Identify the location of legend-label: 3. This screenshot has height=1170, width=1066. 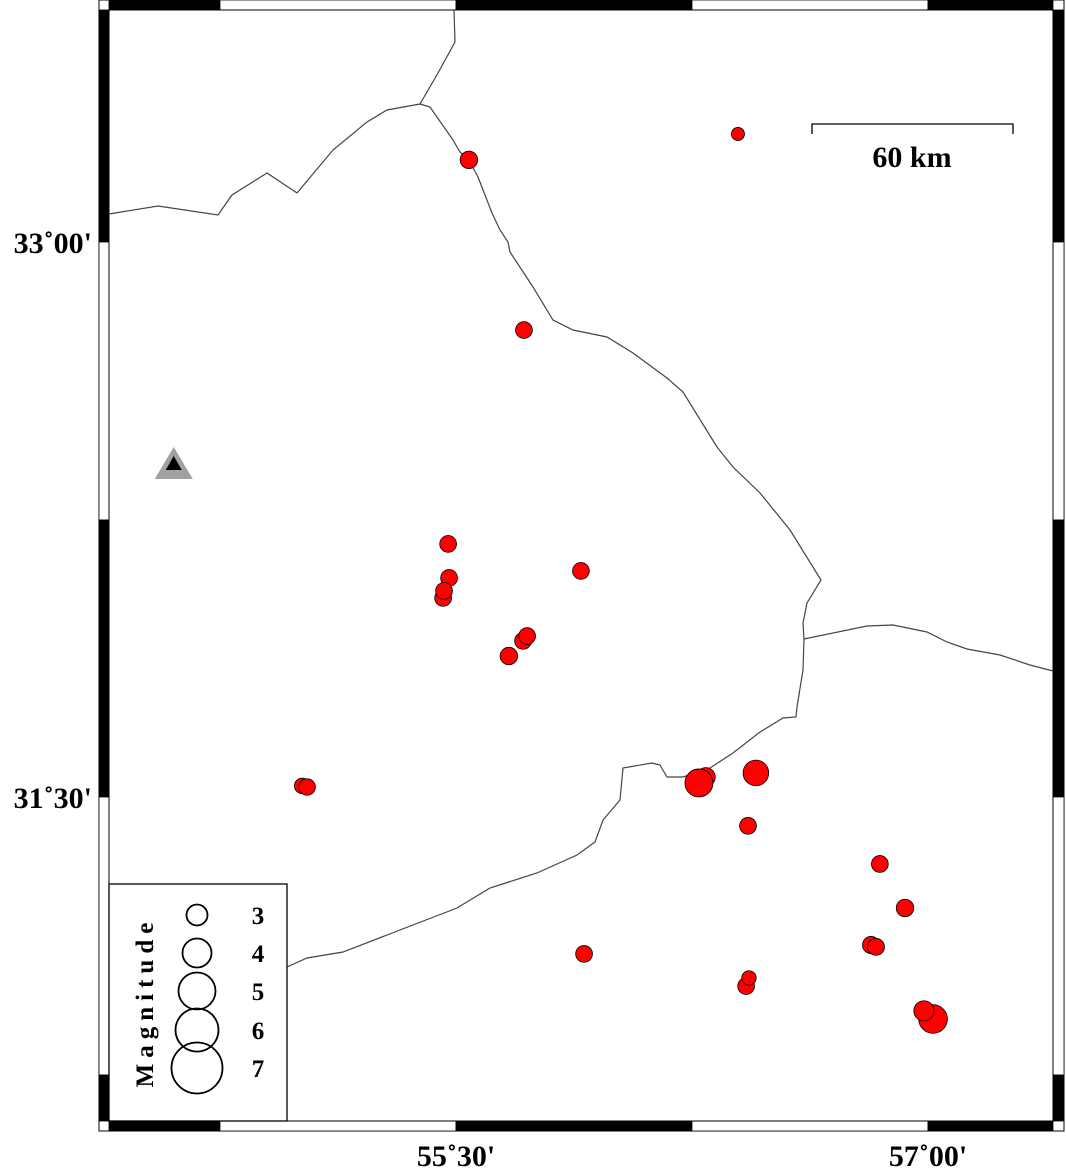
(258, 916).